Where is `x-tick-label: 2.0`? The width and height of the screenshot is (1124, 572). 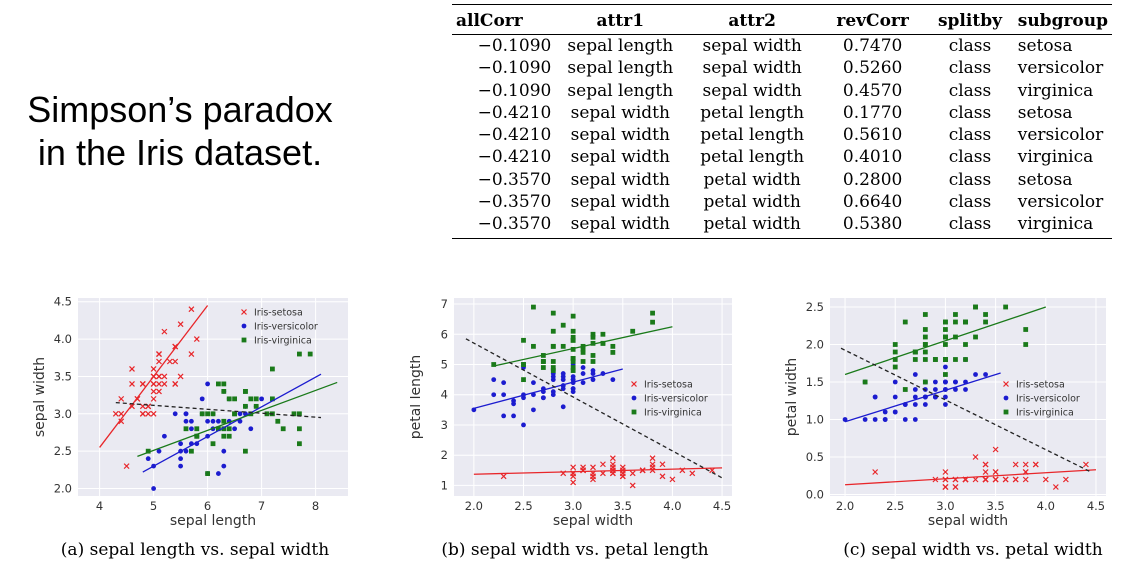
x-tick-label: 2.0 is located at coordinates (474, 506).